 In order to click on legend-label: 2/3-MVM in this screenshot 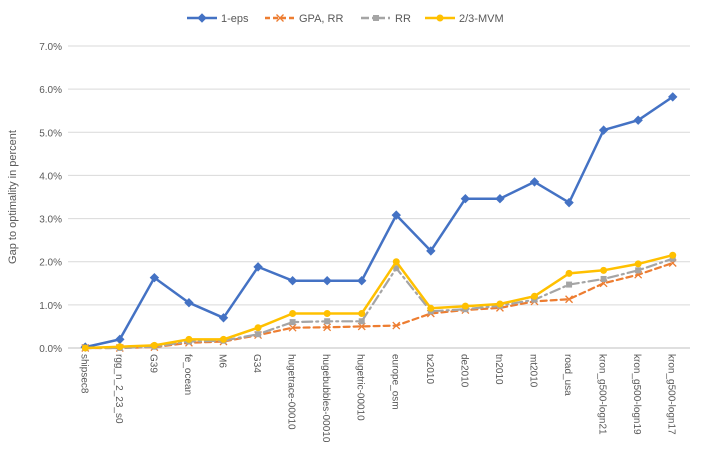, I will do `click(481, 19)`.